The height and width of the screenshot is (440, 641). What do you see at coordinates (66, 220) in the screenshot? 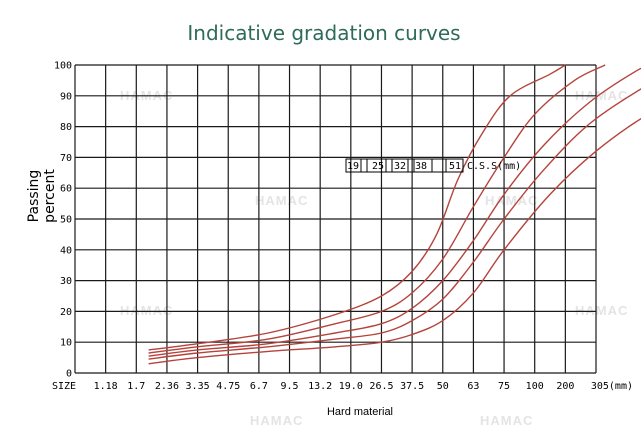
I see `y-tick-label: 50` at bounding box center [66, 220].